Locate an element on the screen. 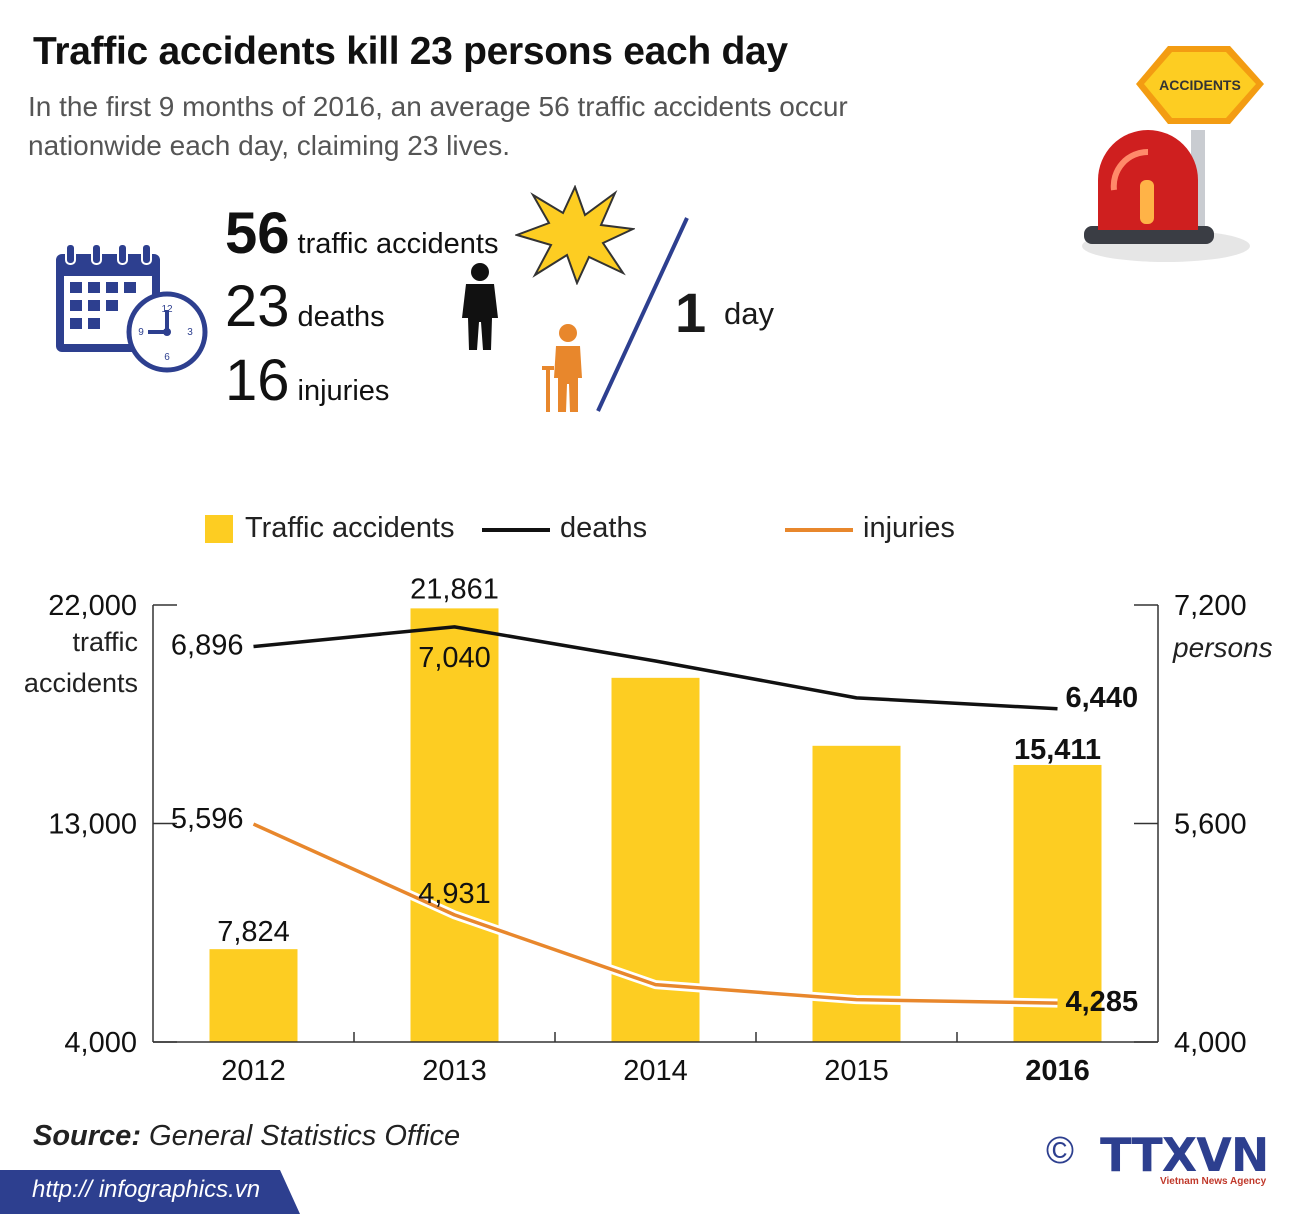 The height and width of the screenshot is (1214, 1300). stat-injuries-label: injuries is located at coordinates (343, 391).